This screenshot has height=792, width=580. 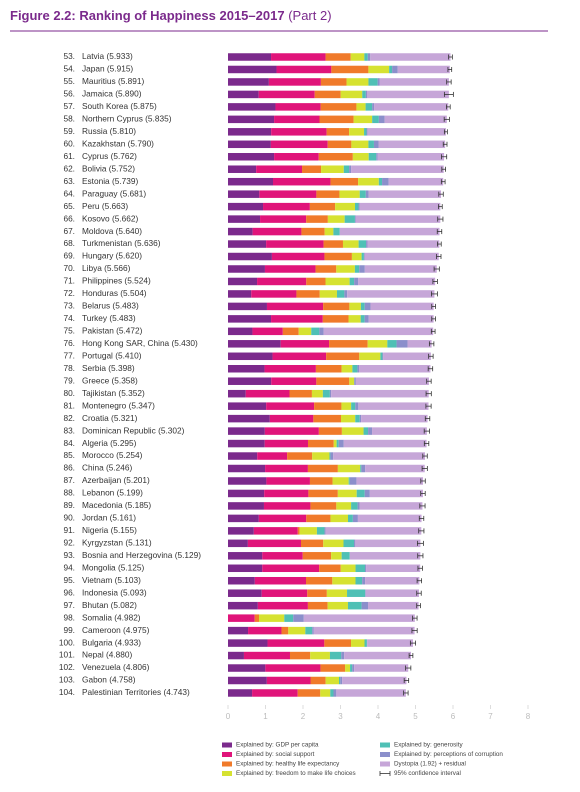 What do you see at coordinates (112, 493) in the screenshot?
I see `category-label: Lebanon (5.199)` at bounding box center [112, 493].